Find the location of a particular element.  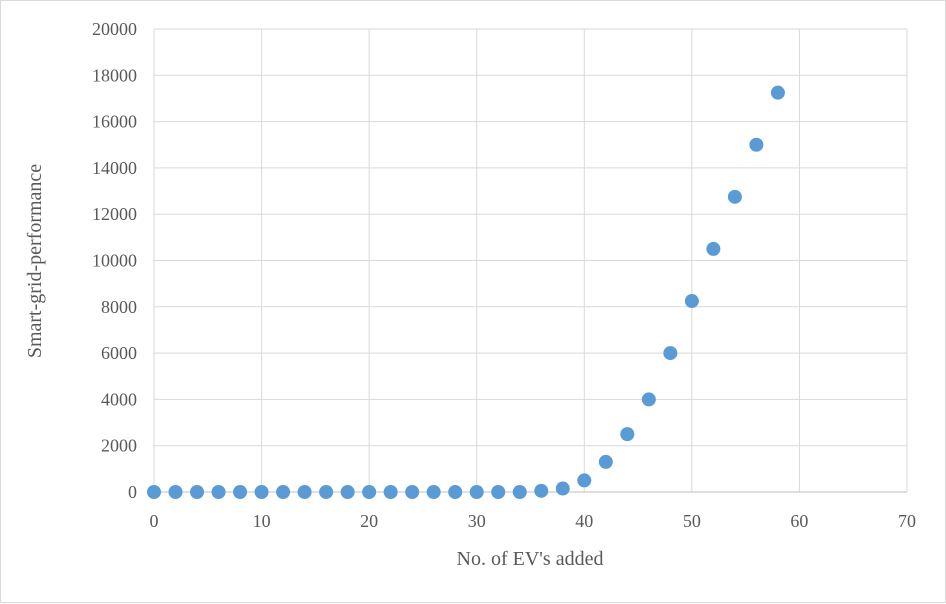

x-tick-label: 40 is located at coordinates (584, 521).